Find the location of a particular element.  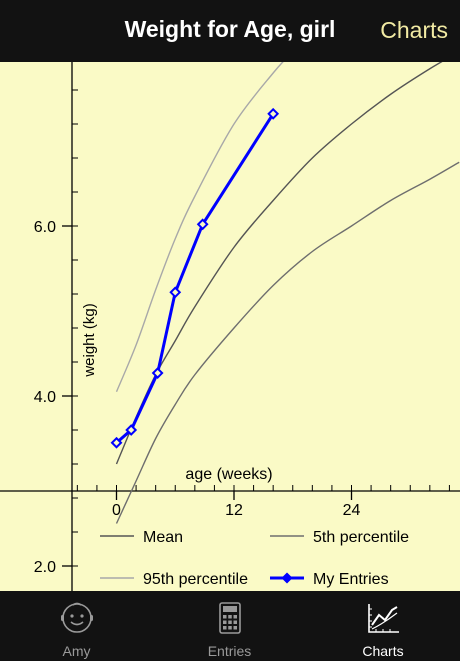

y-tick-label: 4.0 is located at coordinates (45, 397).